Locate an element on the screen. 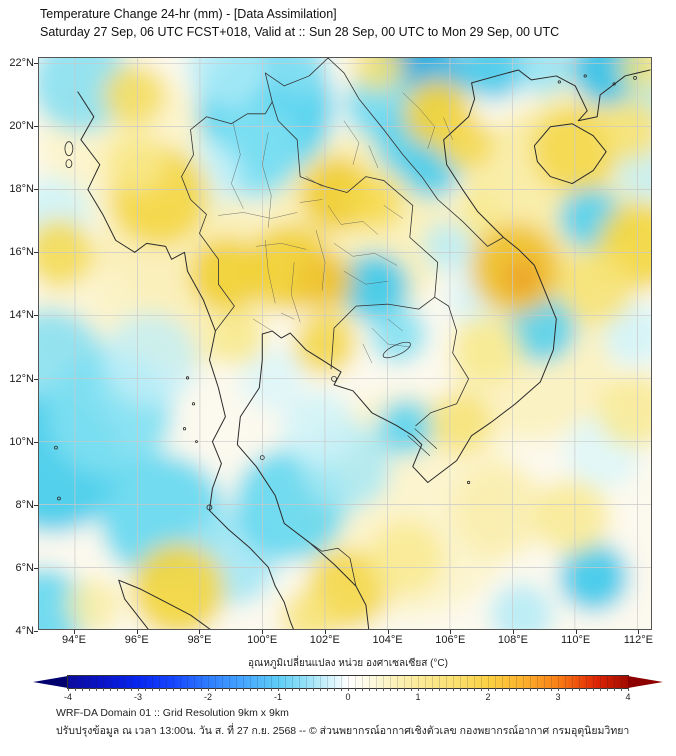  lon-tick-label: 96°E is located at coordinates (136, 640).